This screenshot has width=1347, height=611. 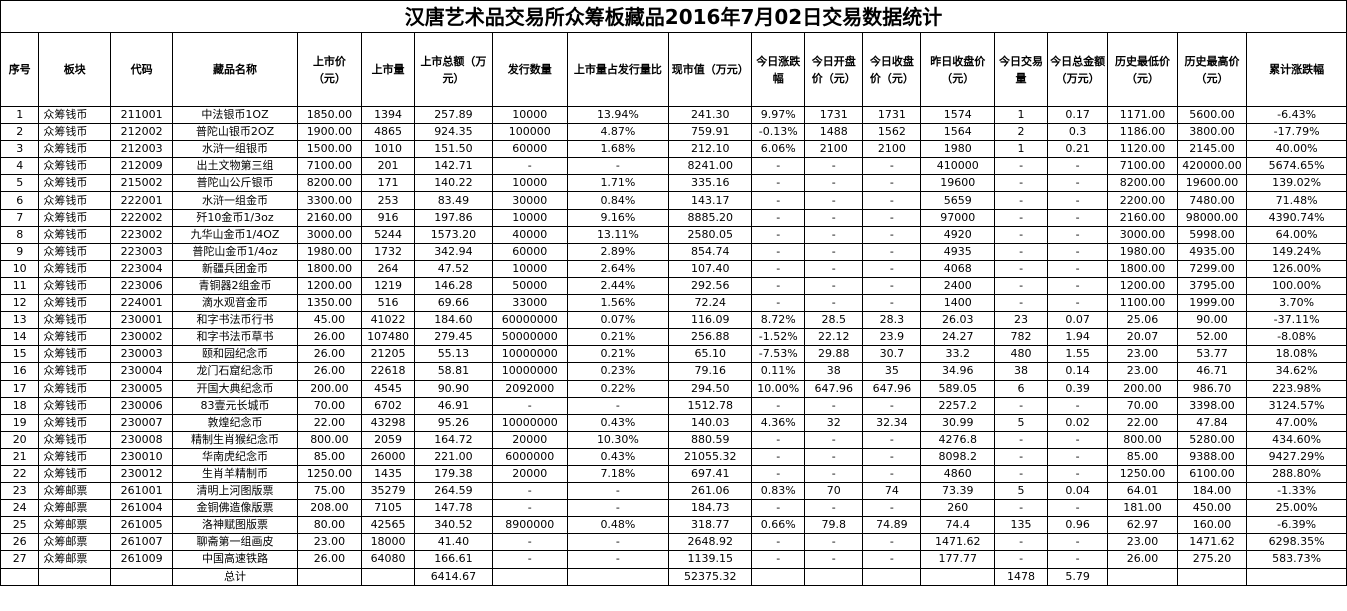 What do you see at coordinates (1078, 422) in the screenshot?
I see `table-cell: 0.02` at bounding box center [1078, 422].